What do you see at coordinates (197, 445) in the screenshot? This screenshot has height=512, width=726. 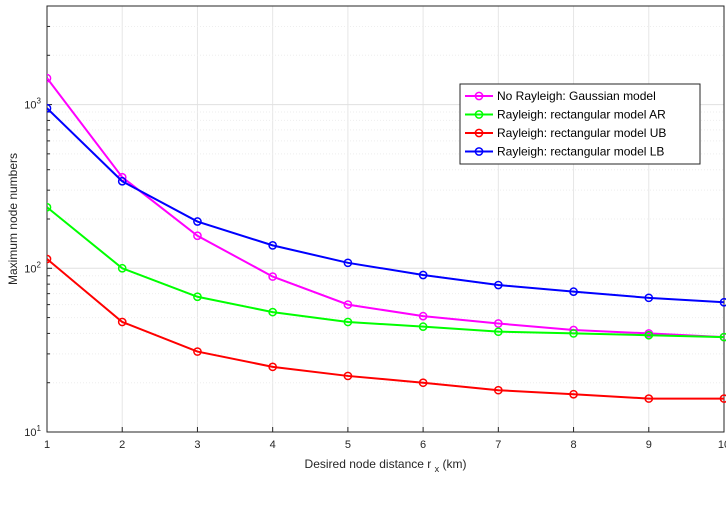 I see `x-tick-label: 3` at bounding box center [197, 445].